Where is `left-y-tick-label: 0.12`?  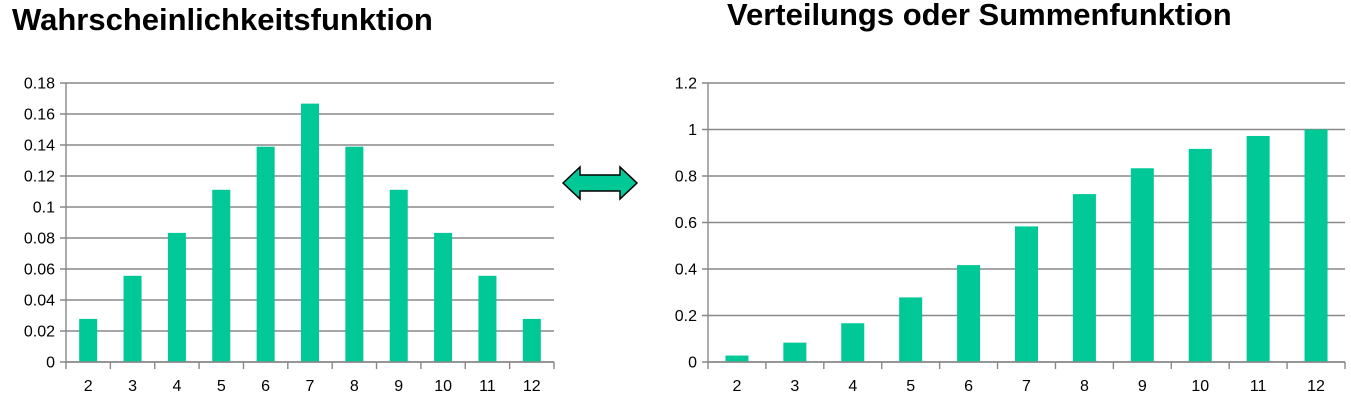
left-y-tick-label: 0.12 is located at coordinates (39, 177).